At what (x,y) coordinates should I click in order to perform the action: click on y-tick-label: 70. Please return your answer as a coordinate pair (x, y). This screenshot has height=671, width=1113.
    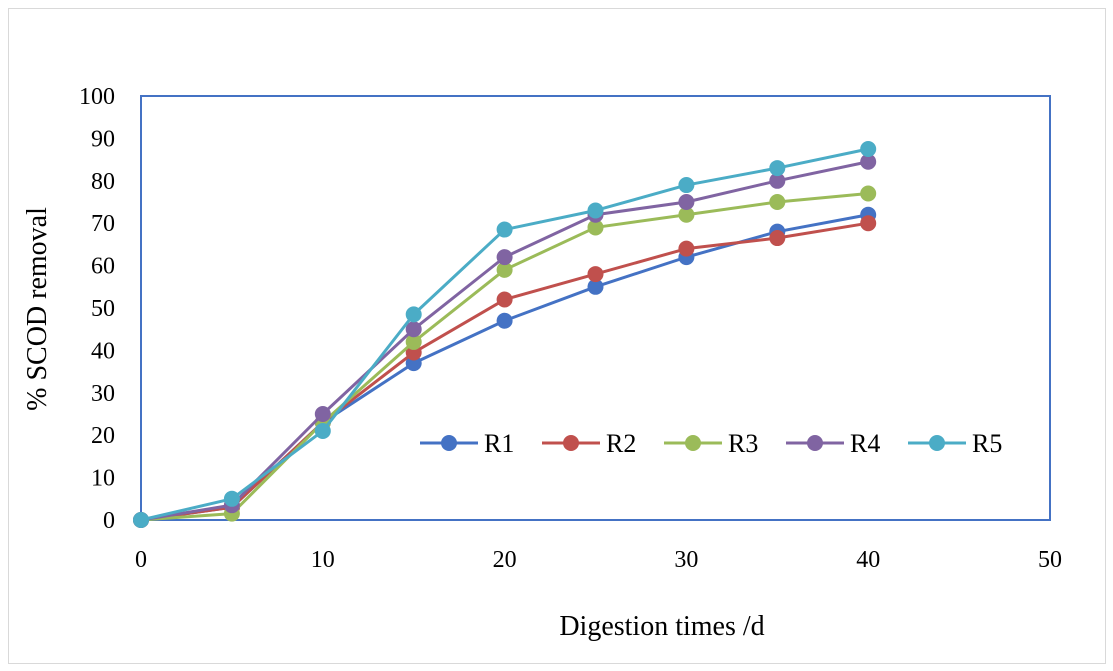
    Looking at the image, I should click on (103, 224).